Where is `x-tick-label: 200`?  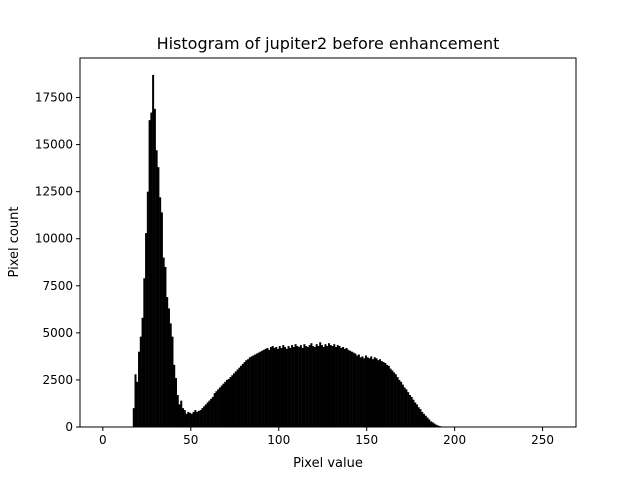 x-tick-label: 200 is located at coordinates (454, 440).